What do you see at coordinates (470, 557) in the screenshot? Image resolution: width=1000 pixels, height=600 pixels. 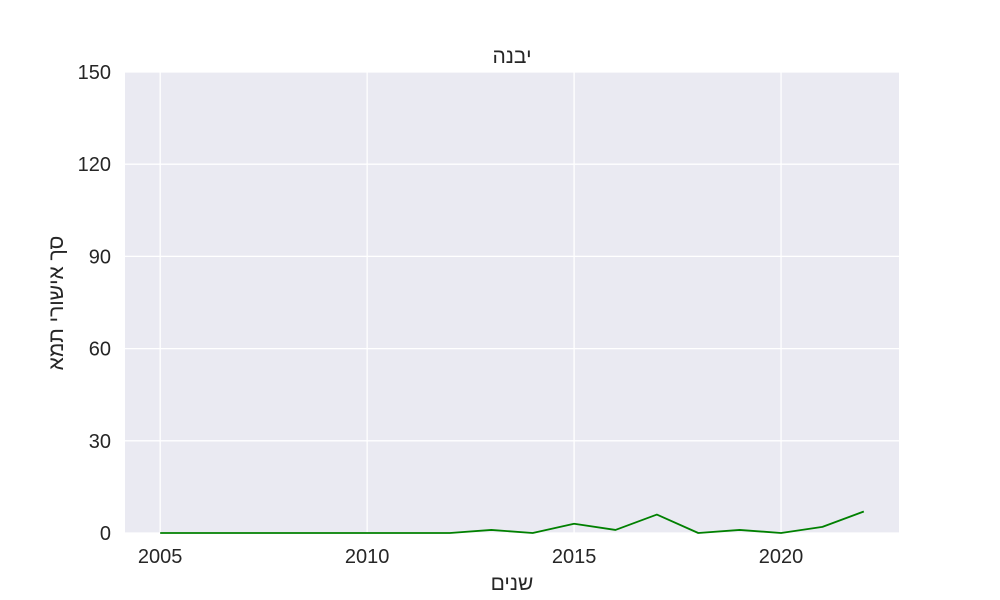 I see `x-tick-labels: 2005 2010 2015 2020` at bounding box center [470, 557].